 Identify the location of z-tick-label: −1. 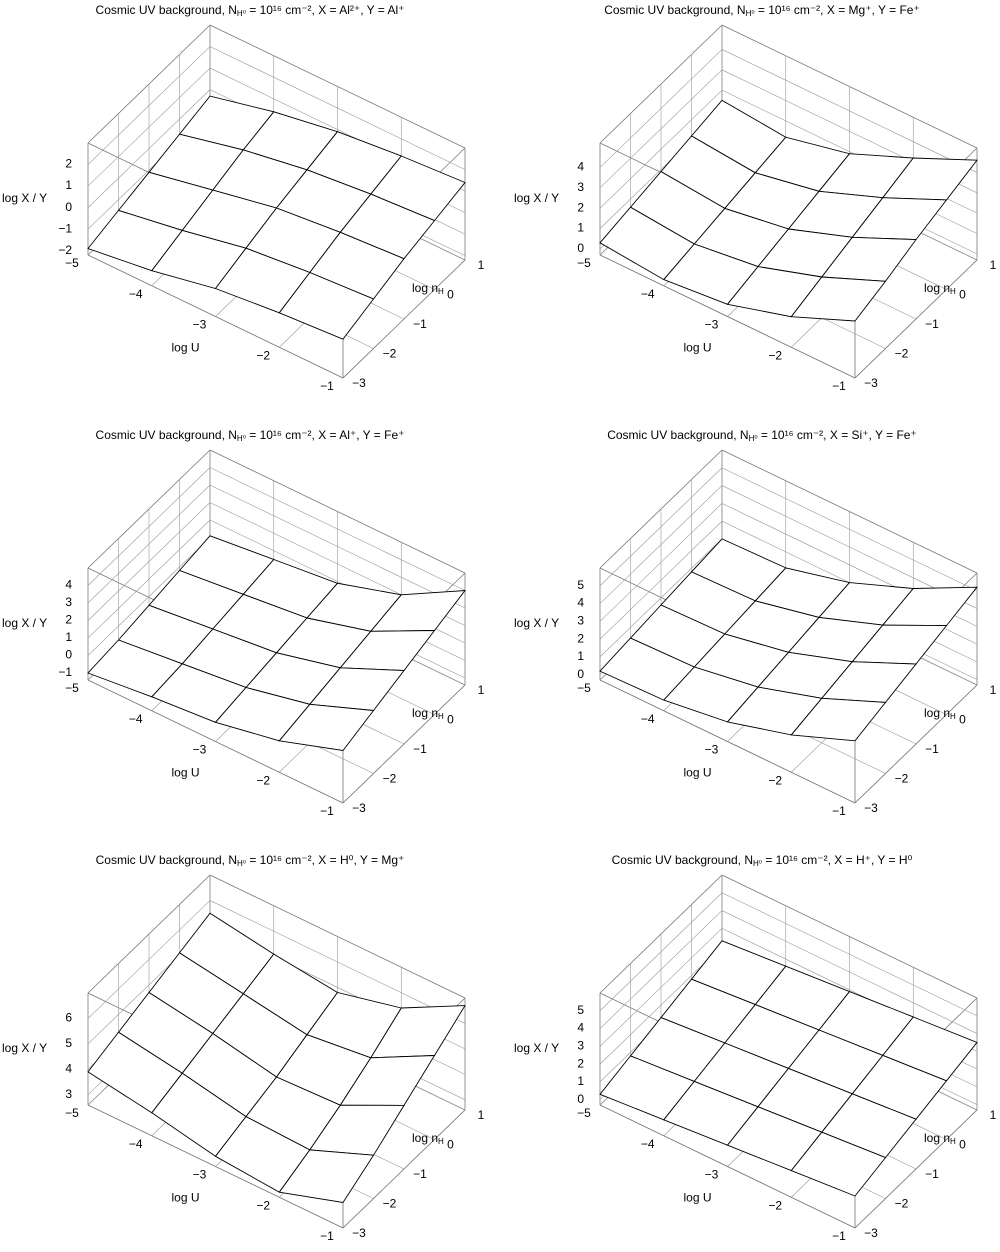
(65, 228).